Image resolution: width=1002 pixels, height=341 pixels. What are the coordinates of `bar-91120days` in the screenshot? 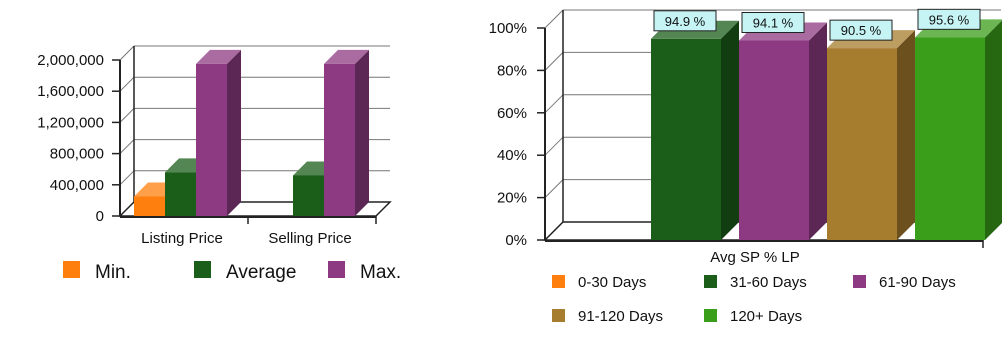 It's located at (871, 135).